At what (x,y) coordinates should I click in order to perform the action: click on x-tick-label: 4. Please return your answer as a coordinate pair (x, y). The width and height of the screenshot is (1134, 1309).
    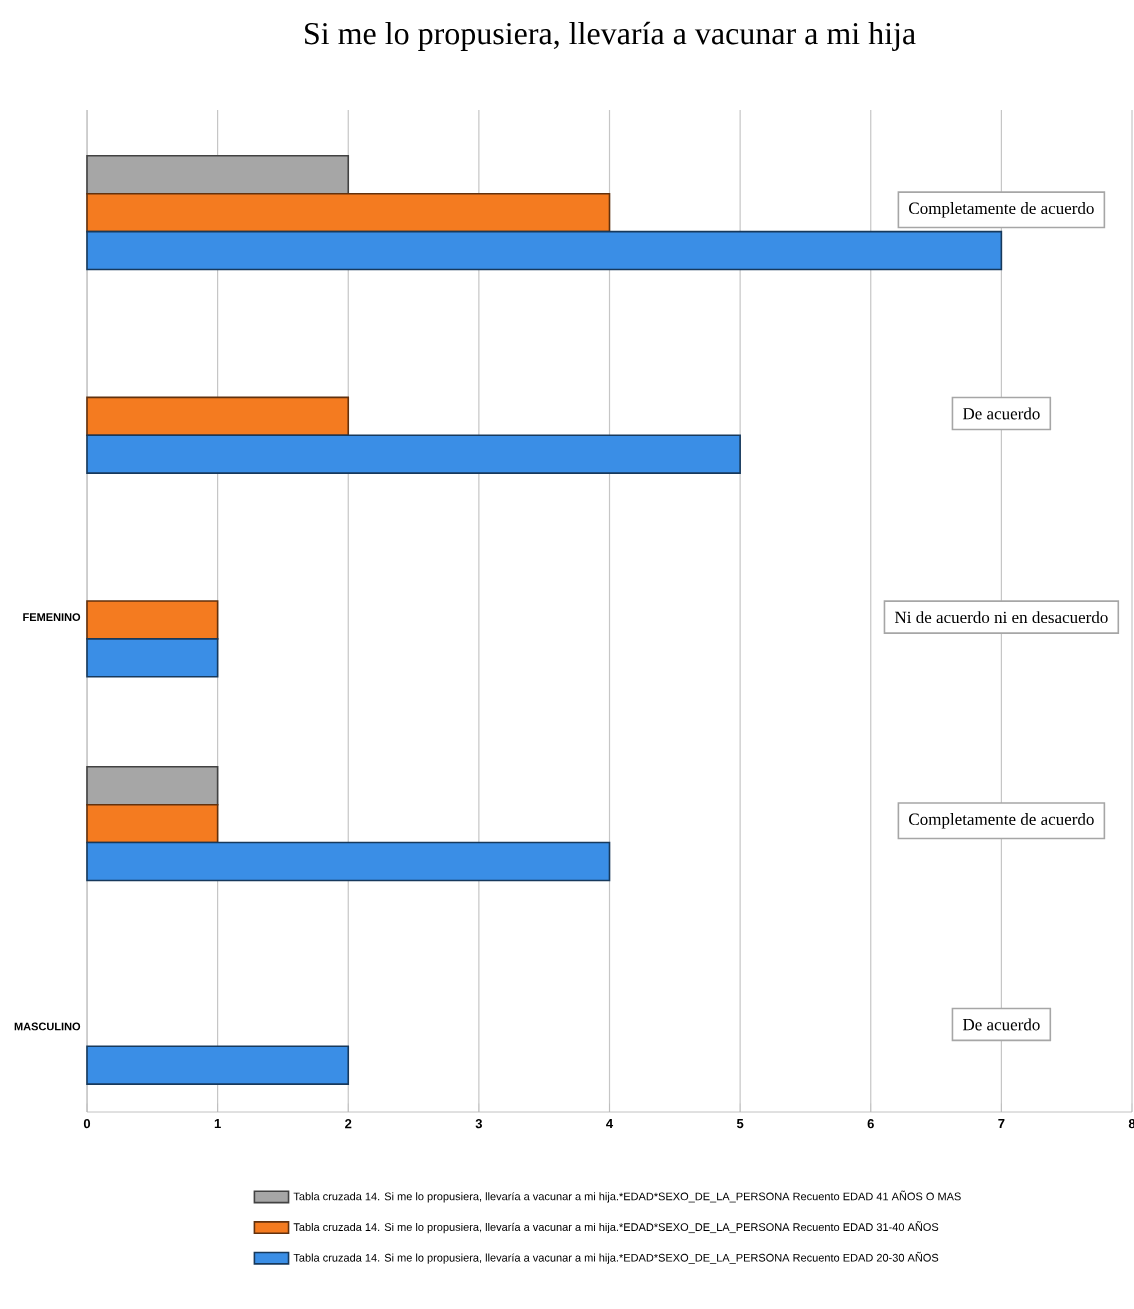
    Looking at the image, I should click on (610, 1124).